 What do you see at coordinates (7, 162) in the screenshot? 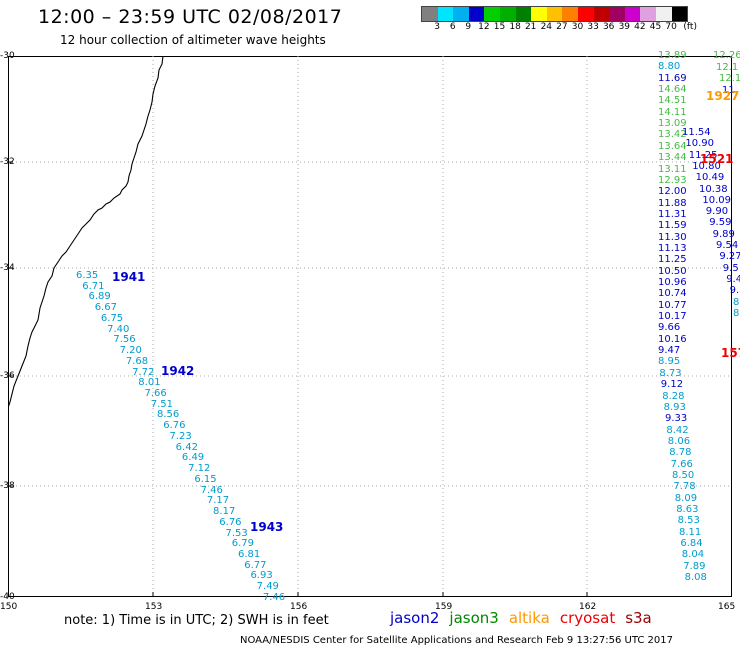
I see `latitude-label: -32` at bounding box center [7, 162].